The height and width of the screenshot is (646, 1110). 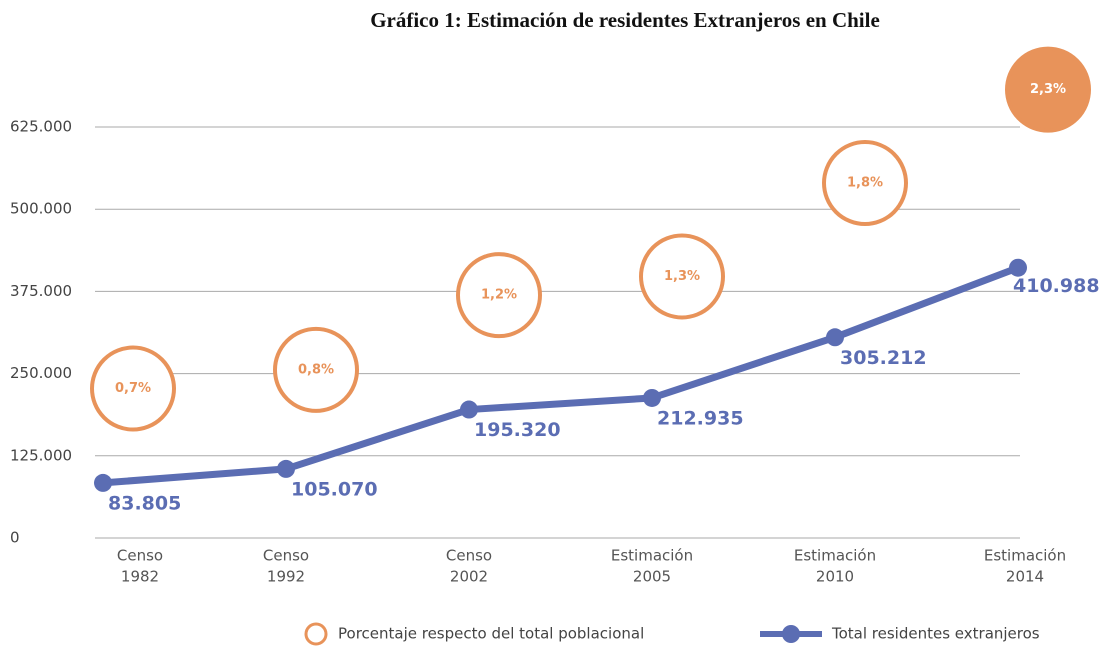 I want to click on data-label: 410.988, so click(x=1056, y=286).